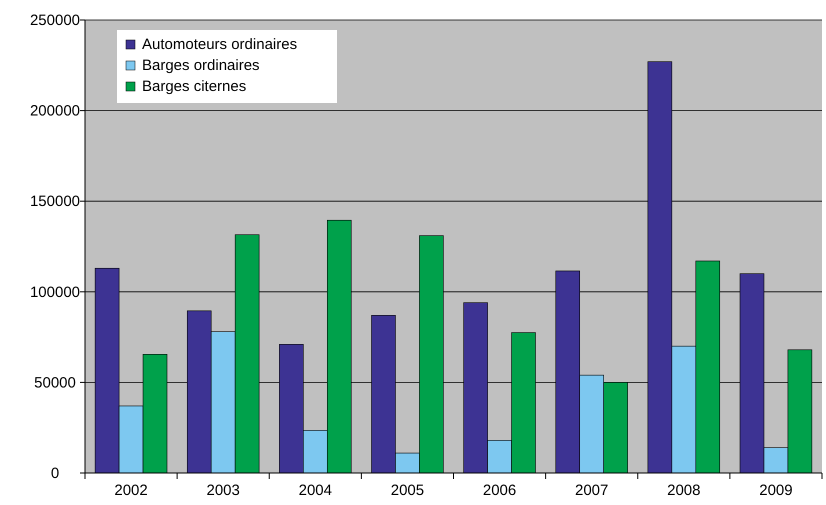  I want to click on y-tick-label: 150000, so click(55, 201).